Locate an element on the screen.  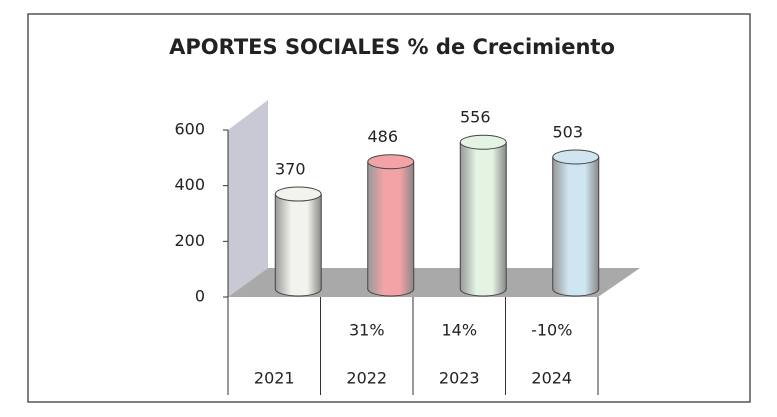
floor is located at coordinates (434, 282).